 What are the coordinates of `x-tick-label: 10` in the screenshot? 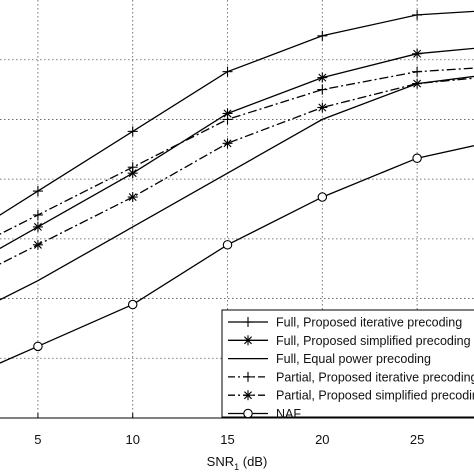 It's located at (132, 439).